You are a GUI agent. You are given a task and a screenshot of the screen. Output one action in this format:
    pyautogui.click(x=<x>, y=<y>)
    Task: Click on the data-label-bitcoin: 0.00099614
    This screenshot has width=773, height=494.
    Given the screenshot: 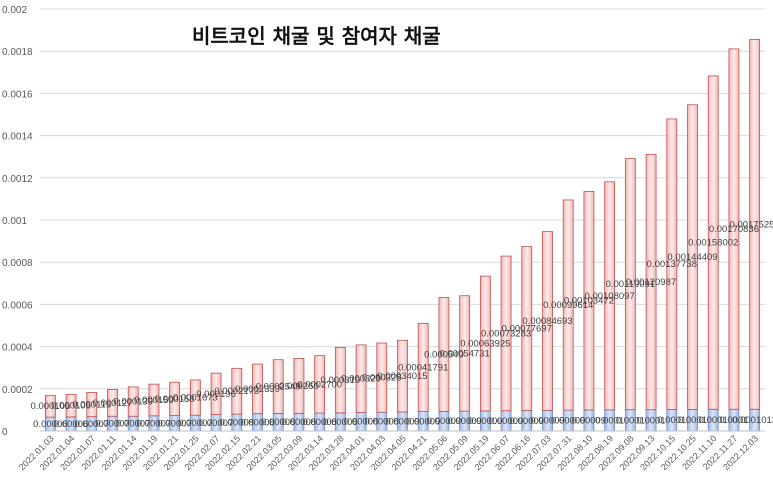 What is the action you would take?
    pyautogui.click(x=568, y=305)
    